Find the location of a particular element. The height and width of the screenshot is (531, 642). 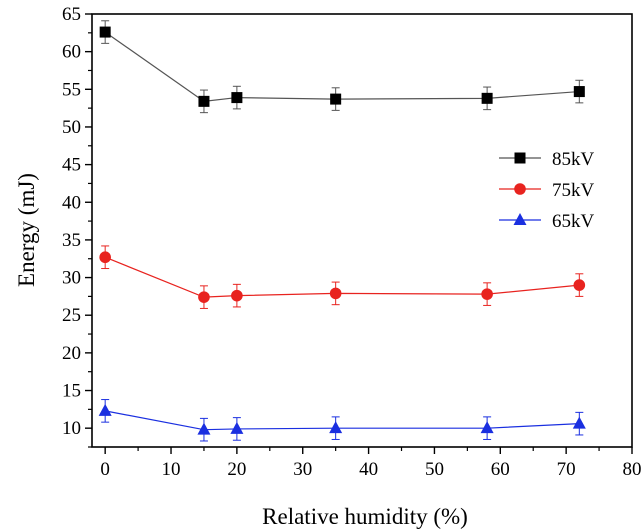

y-tick-label: 65 is located at coordinates (71, 14).